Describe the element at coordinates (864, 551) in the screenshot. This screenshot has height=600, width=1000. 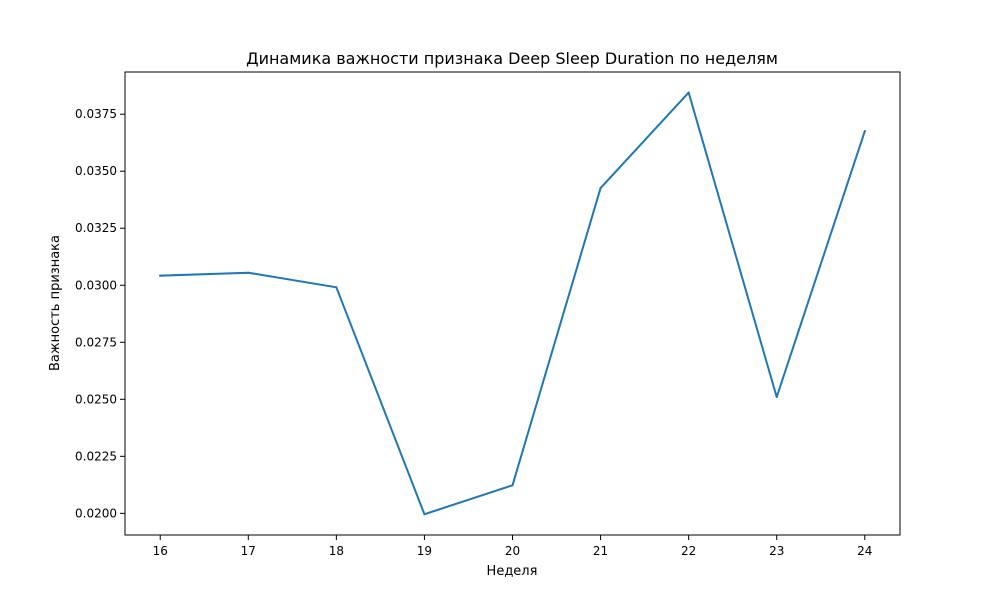
I see `x-tick-label: 24` at that location.